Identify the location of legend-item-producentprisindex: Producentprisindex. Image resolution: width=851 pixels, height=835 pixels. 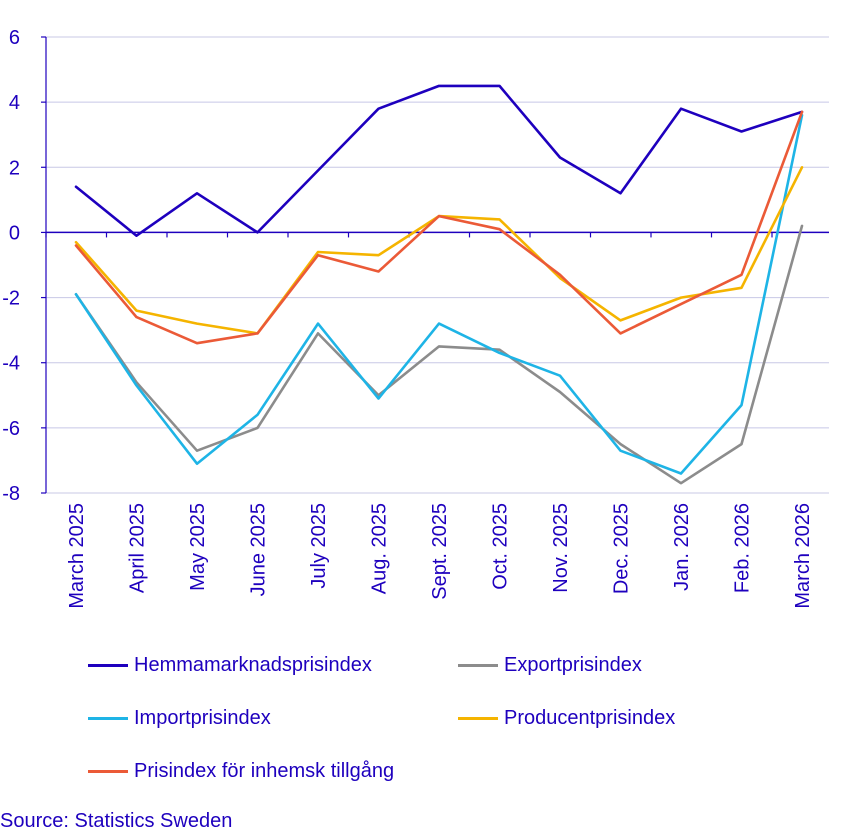
(566, 718).